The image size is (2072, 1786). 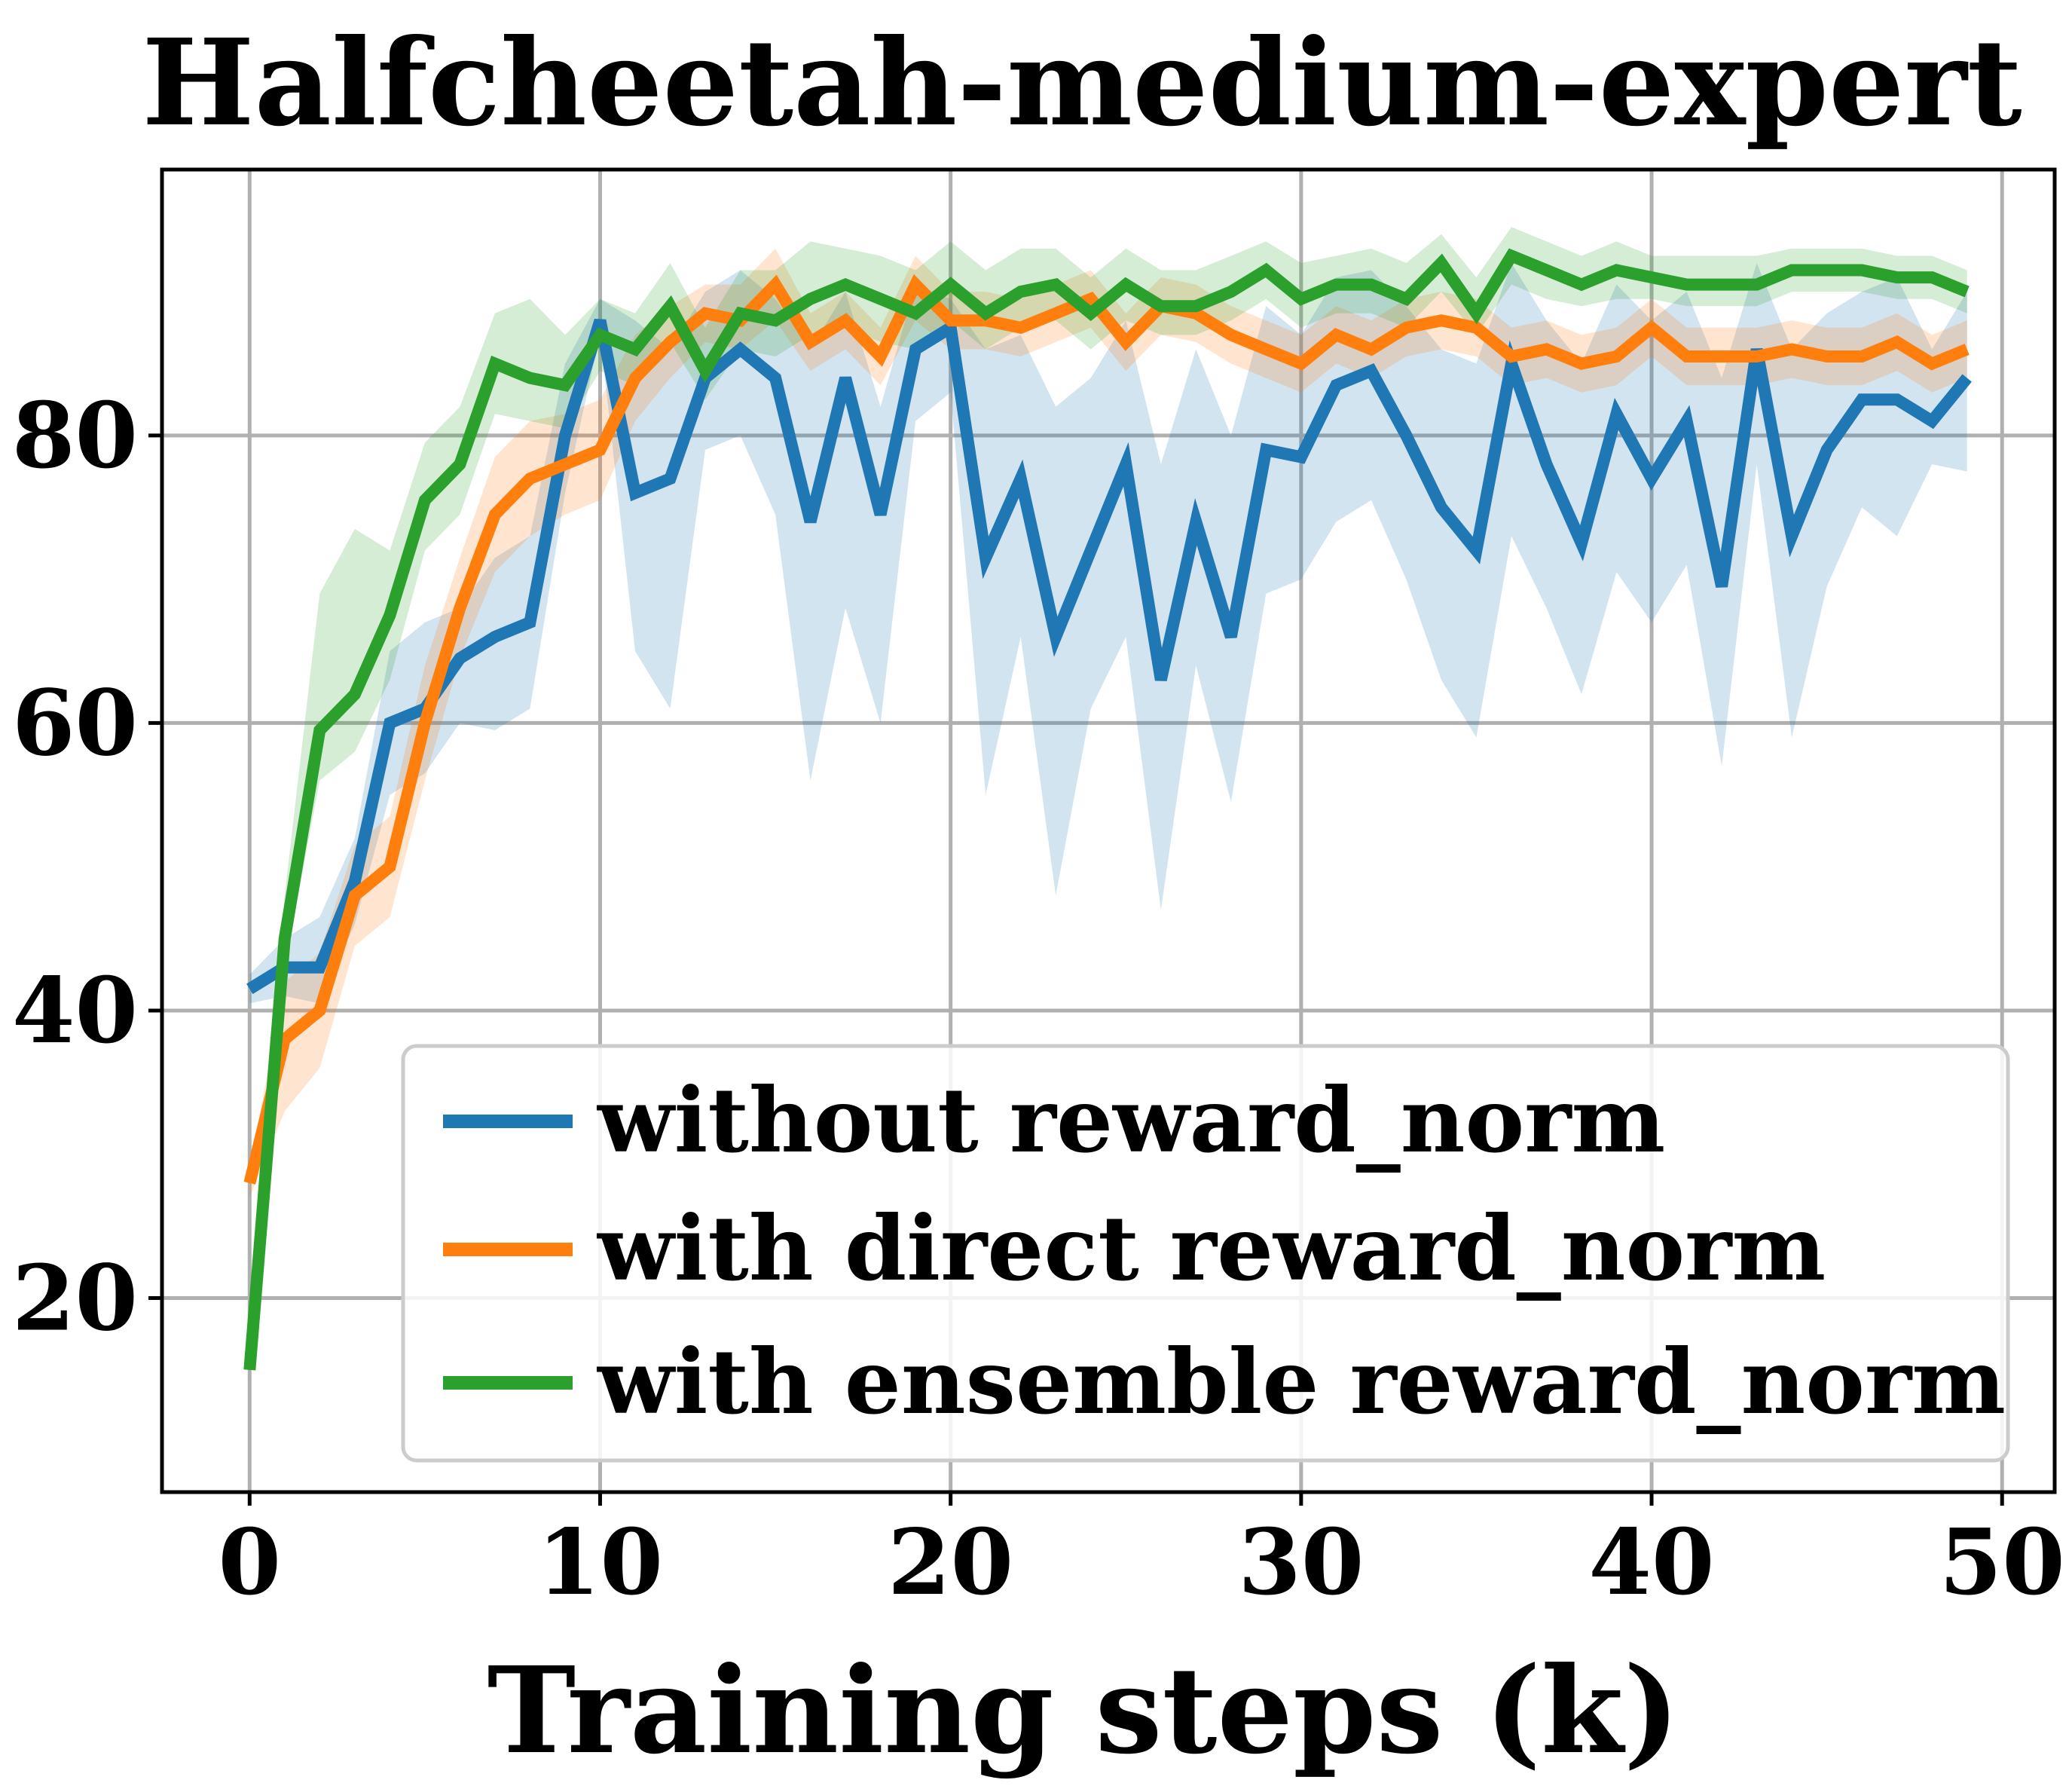 What do you see at coordinates (1301, 1381) in the screenshot?
I see `legend-label-ensemble: with ensemble reward_norm` at bounding box center [1301, 1381].